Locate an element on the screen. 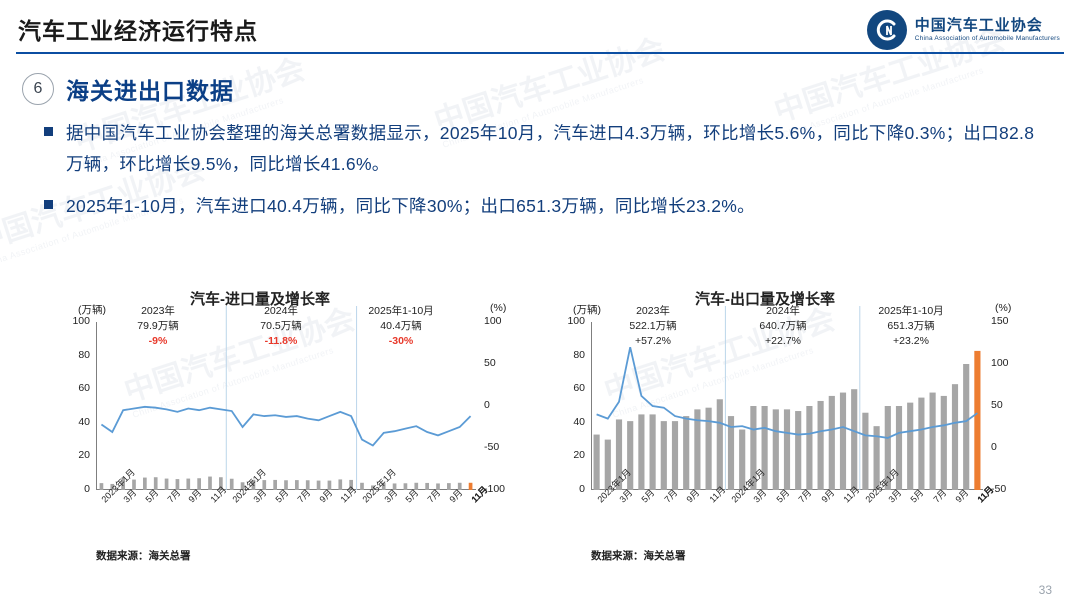 This screenshot has width=1080, height=607. chart-annotation: 2025年1-10月 651.3万辆 +23.2% is located at coordinates (911, 326).